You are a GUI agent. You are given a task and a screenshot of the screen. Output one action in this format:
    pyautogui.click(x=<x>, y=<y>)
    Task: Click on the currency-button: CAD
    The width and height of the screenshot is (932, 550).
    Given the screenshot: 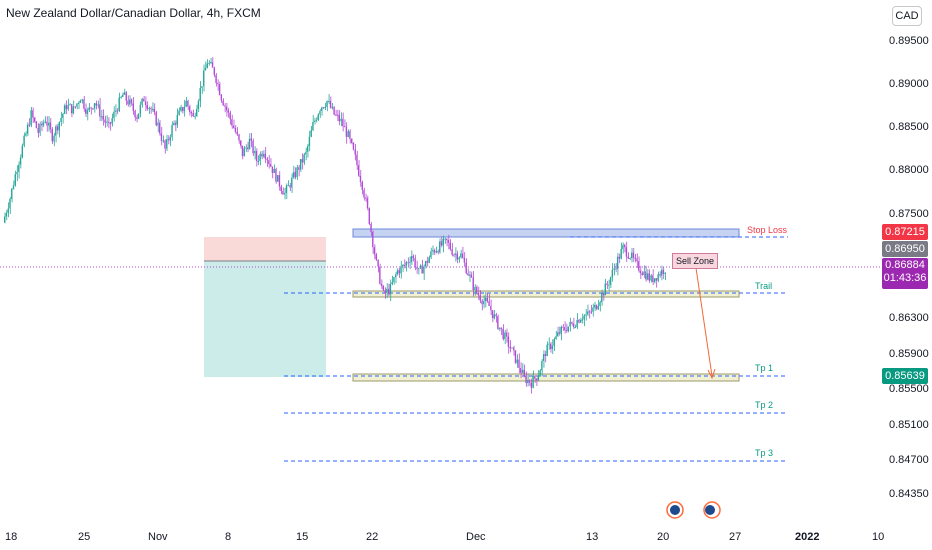 What is the action you would take?
    pyautogui.click(x=907, y=16)
    